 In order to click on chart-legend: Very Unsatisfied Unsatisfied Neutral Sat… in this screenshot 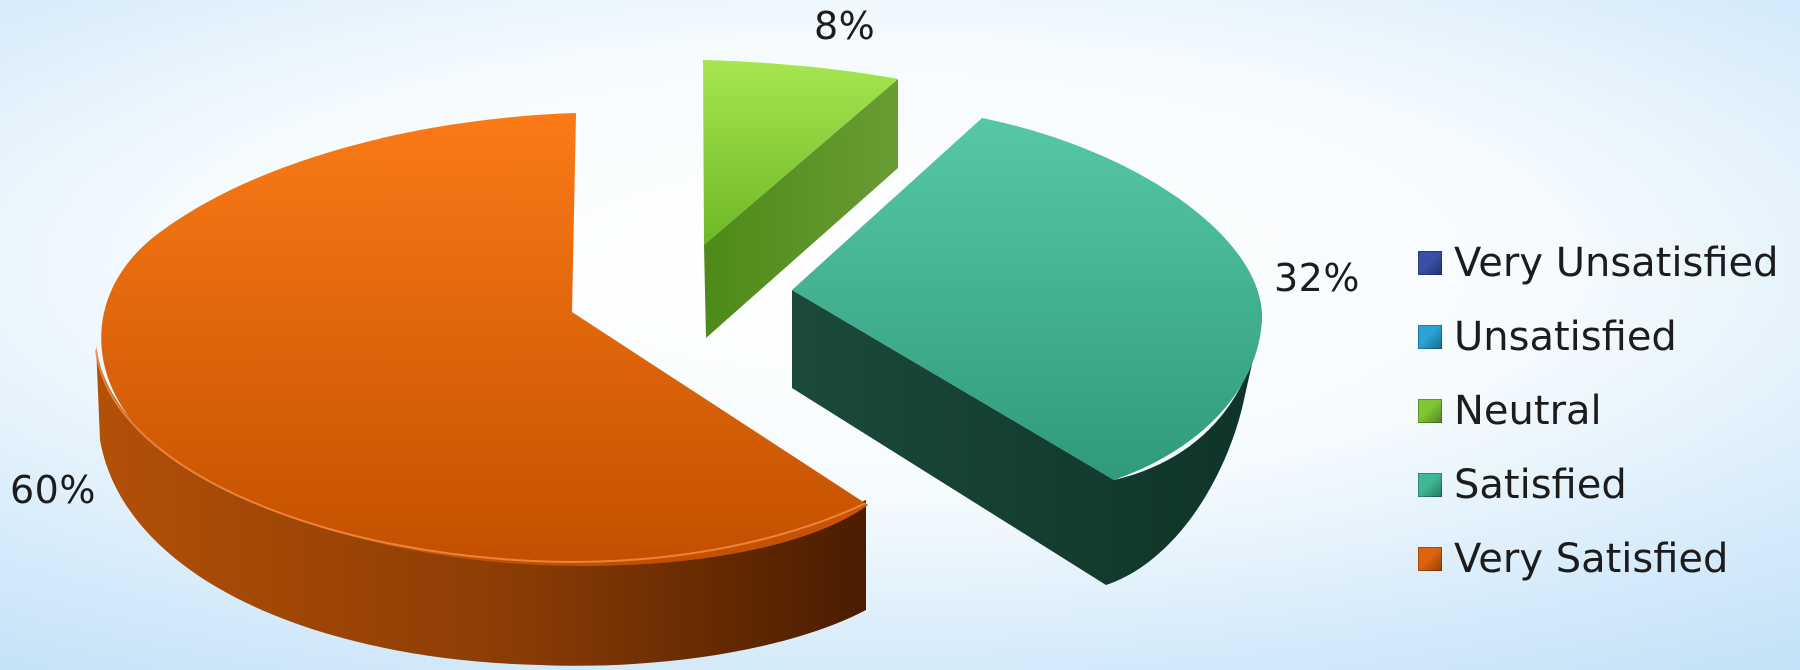, I will do `click(1598, 411)`.